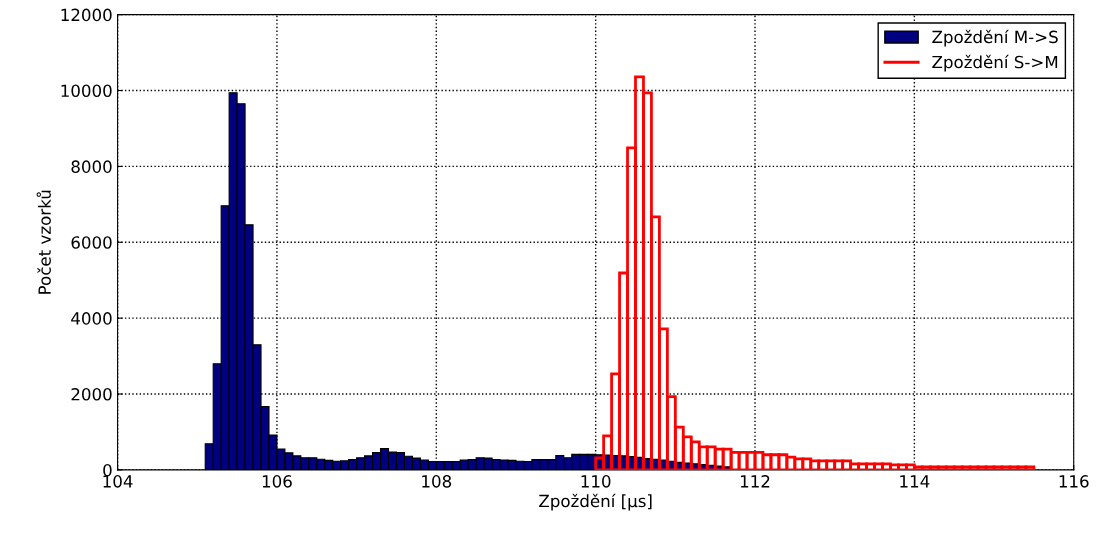 This screenshot has height=542, width=1099. What do you see at coordinates (118, 481) in the screenshot?
I see `x-tick-label: 104` at bounding box center [118, 481].